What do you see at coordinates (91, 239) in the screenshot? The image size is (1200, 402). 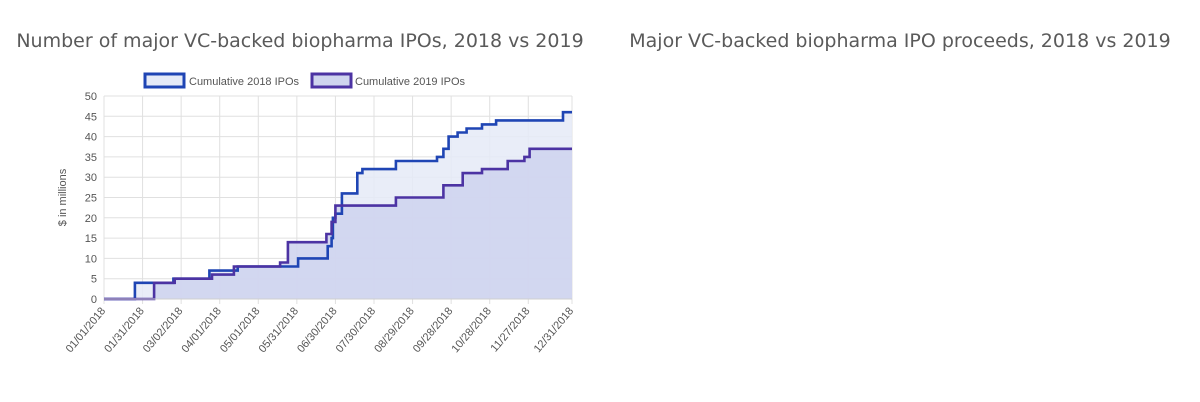 I see `y-tick-label: 15` at bounding box center [91, 239].